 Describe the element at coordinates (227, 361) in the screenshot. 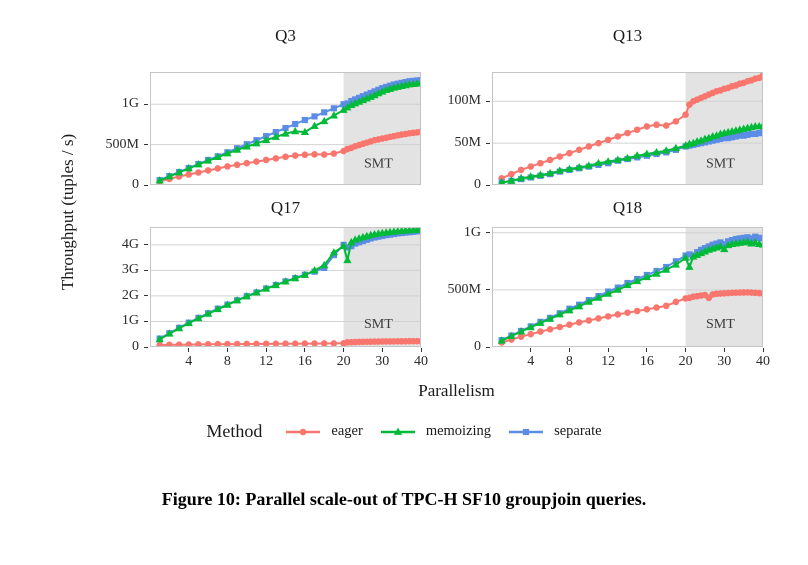

I see `x-tick-text: 8` at that location.